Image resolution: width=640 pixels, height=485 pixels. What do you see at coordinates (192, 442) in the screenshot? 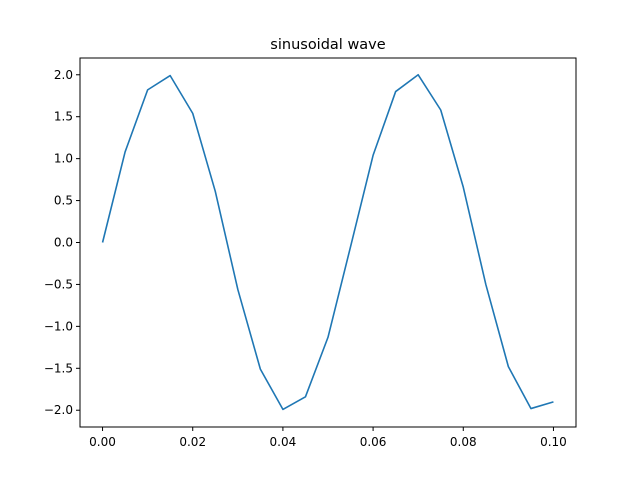
I see `x-tick-label: 0.02` at bounding box center [192, 442].